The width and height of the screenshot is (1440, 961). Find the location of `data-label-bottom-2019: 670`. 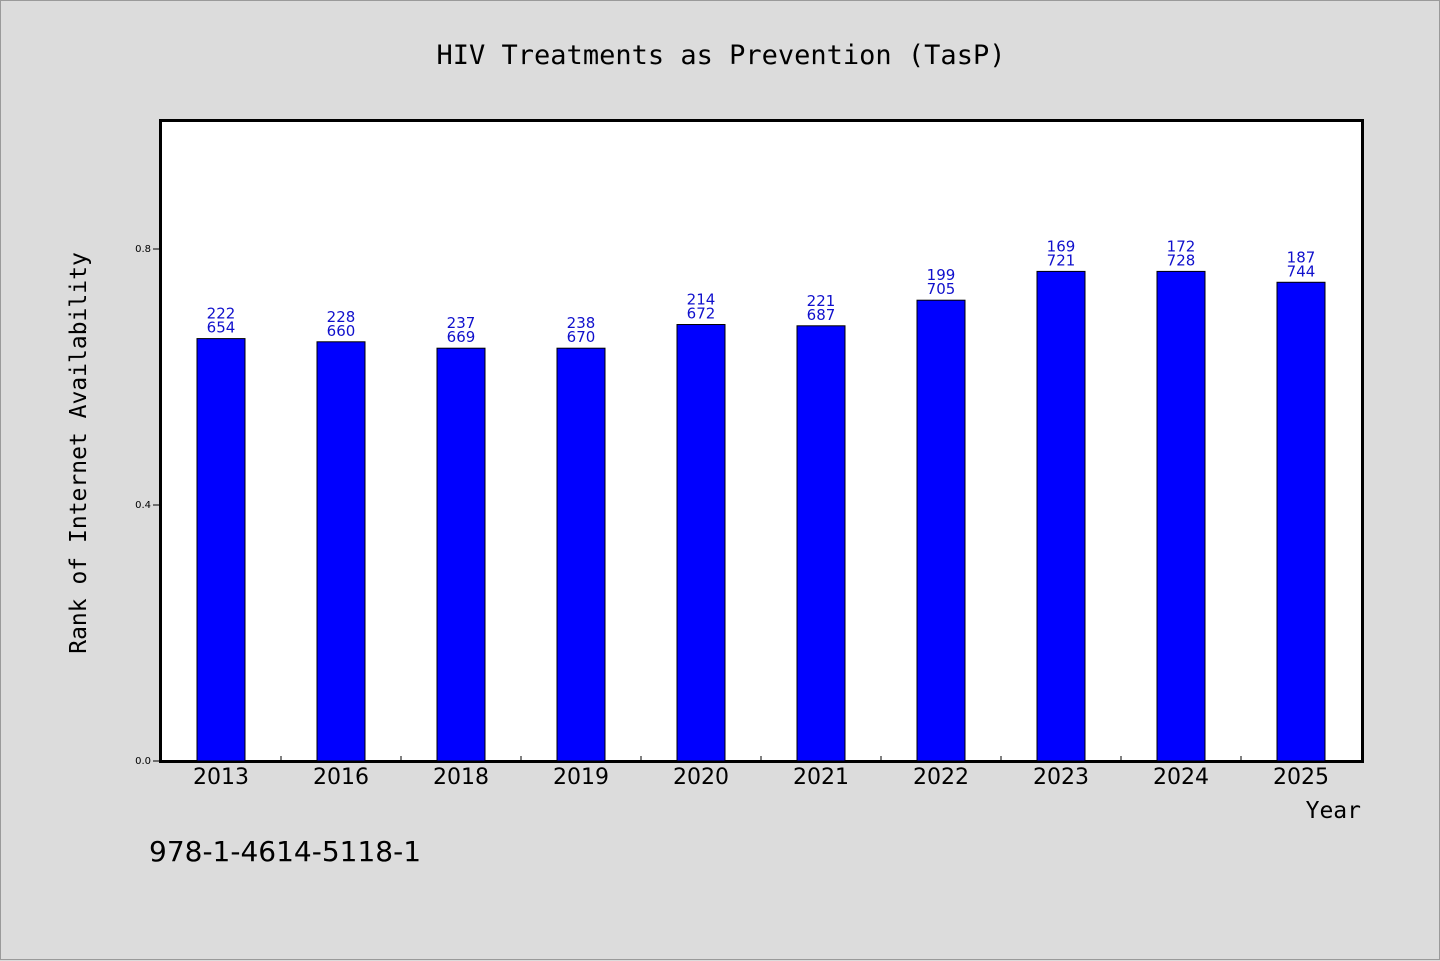

data-label-bottom-2019: 670 is located at coordinates (581, 337).